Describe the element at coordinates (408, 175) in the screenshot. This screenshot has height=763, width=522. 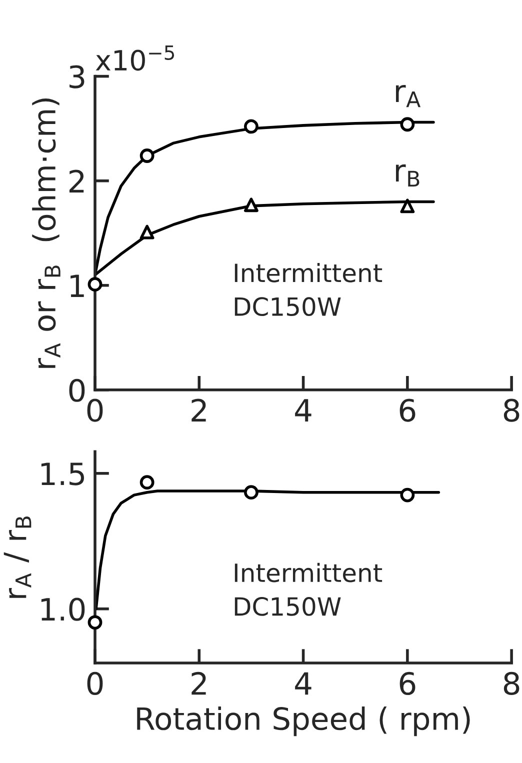
I see `series-label: r$_{B}$` at that location.